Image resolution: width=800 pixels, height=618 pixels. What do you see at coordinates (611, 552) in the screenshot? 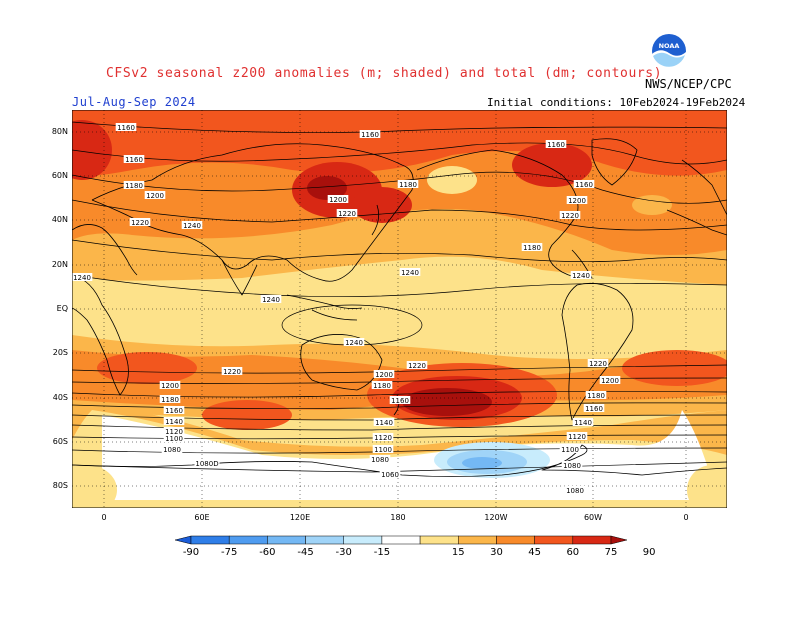
I see `colorbar-label: 75` at bounding box center [611, 552].